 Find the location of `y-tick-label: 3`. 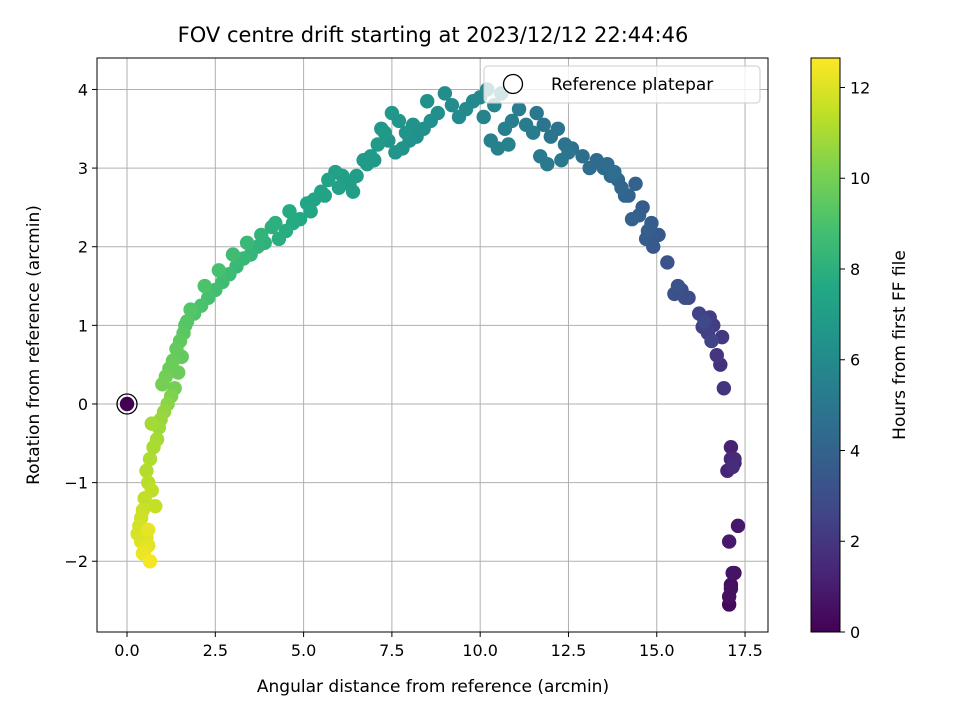

y-tick-label: 3 is located at coordinates (83, 168).